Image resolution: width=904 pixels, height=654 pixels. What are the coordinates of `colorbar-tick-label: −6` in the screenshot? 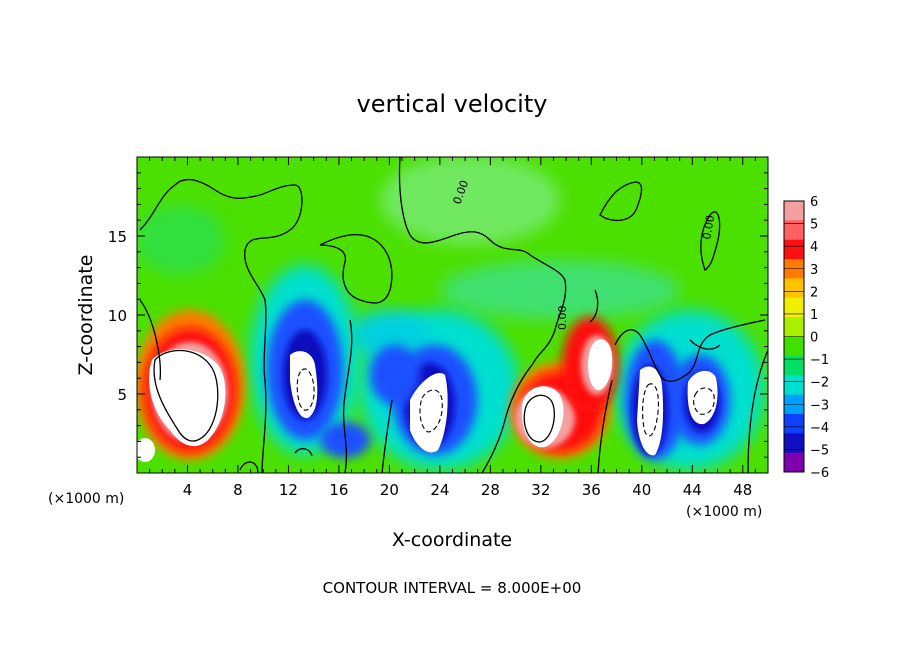 It's located at (819, 473).